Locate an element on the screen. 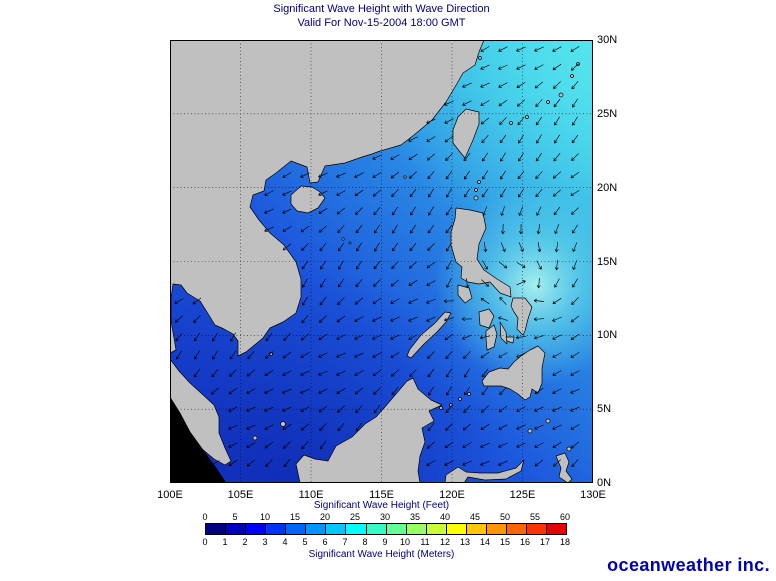 The image size is (776, 581). land-sulawesi is located at coordinates (484, 471).